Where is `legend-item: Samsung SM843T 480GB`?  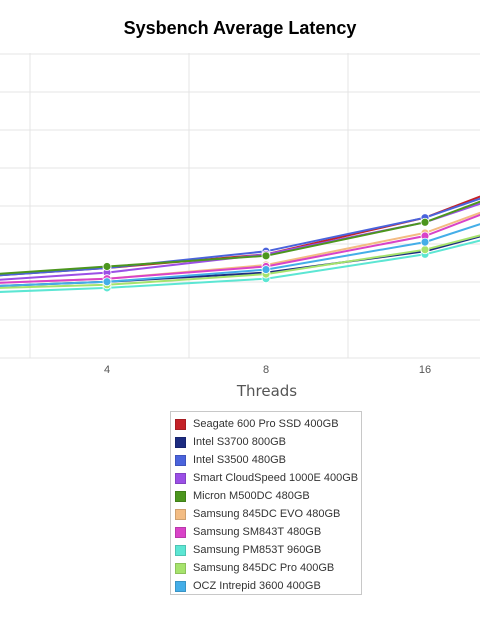 legend-item: Samsung SM843T 480GB is located at coordinates (268, 532).